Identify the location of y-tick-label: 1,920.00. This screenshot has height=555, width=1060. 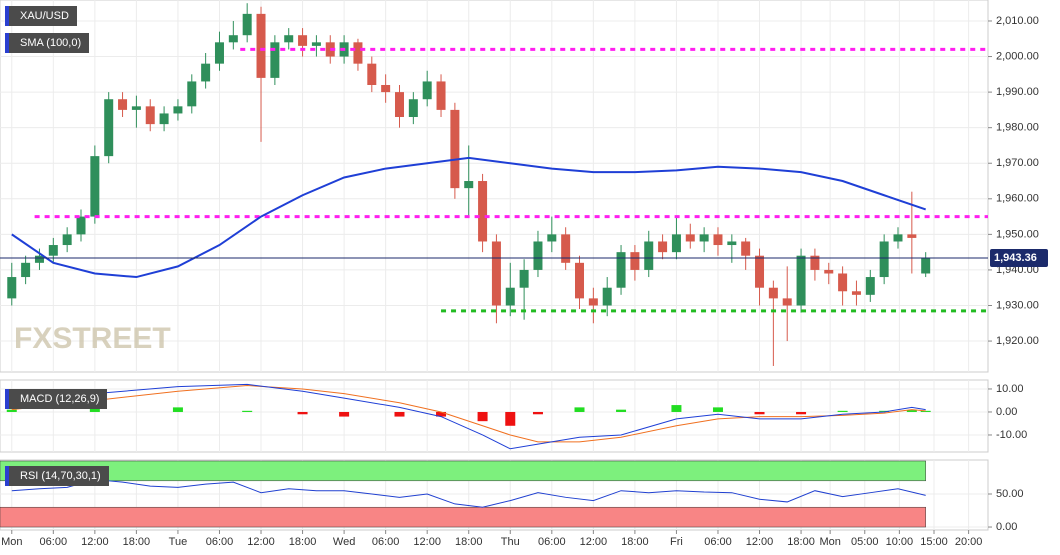
(1017, 341).